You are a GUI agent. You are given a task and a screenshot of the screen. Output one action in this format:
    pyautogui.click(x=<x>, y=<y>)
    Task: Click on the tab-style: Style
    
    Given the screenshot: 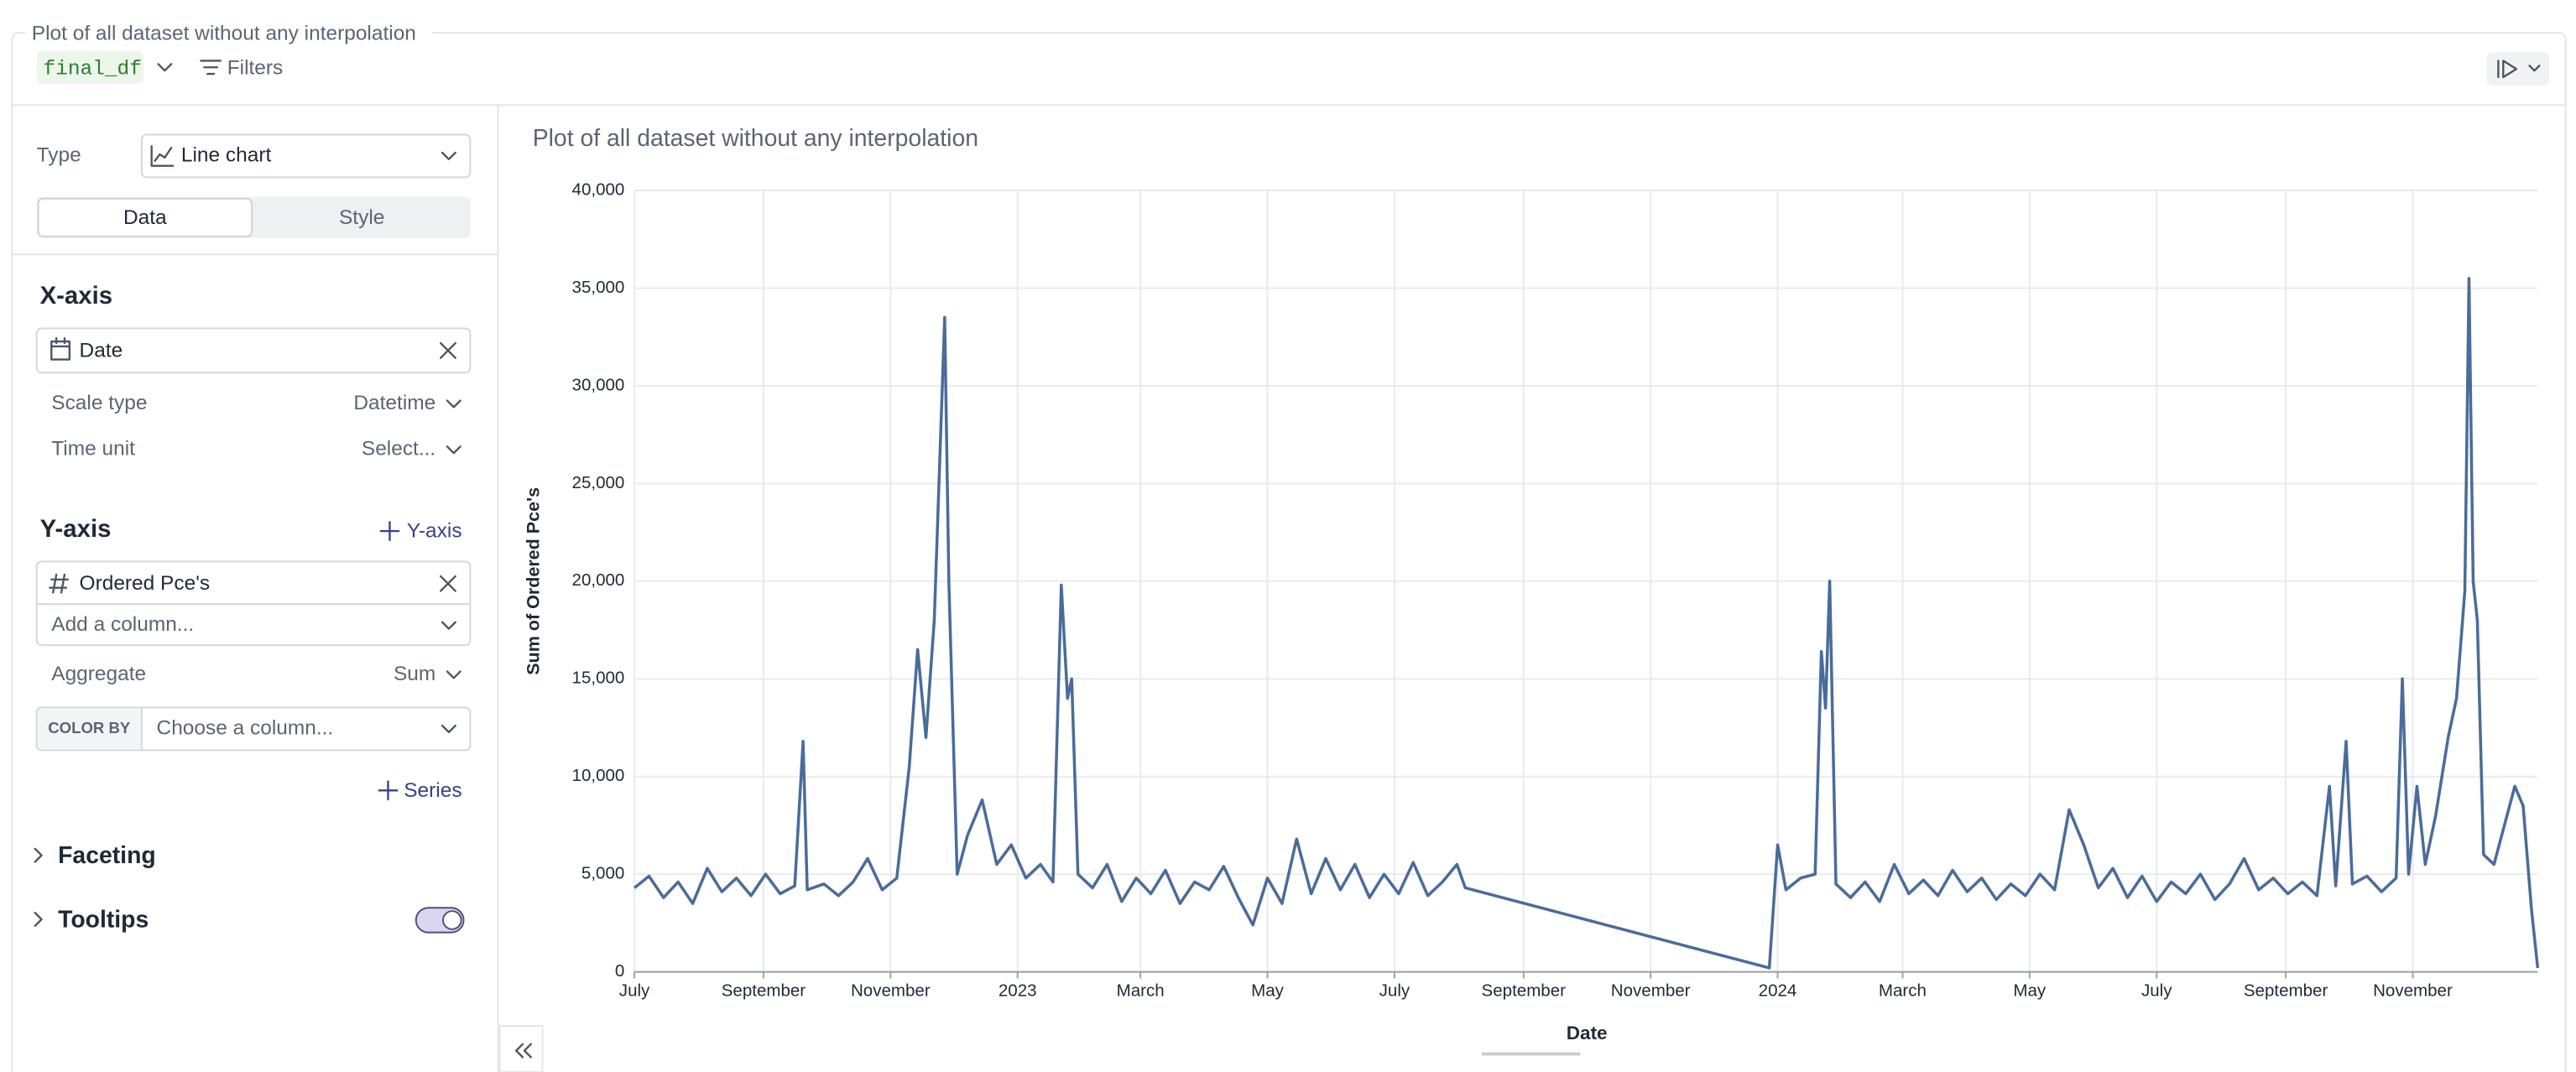 What is the action you would take?
    pyautogui.click(x=361, y=218)
    